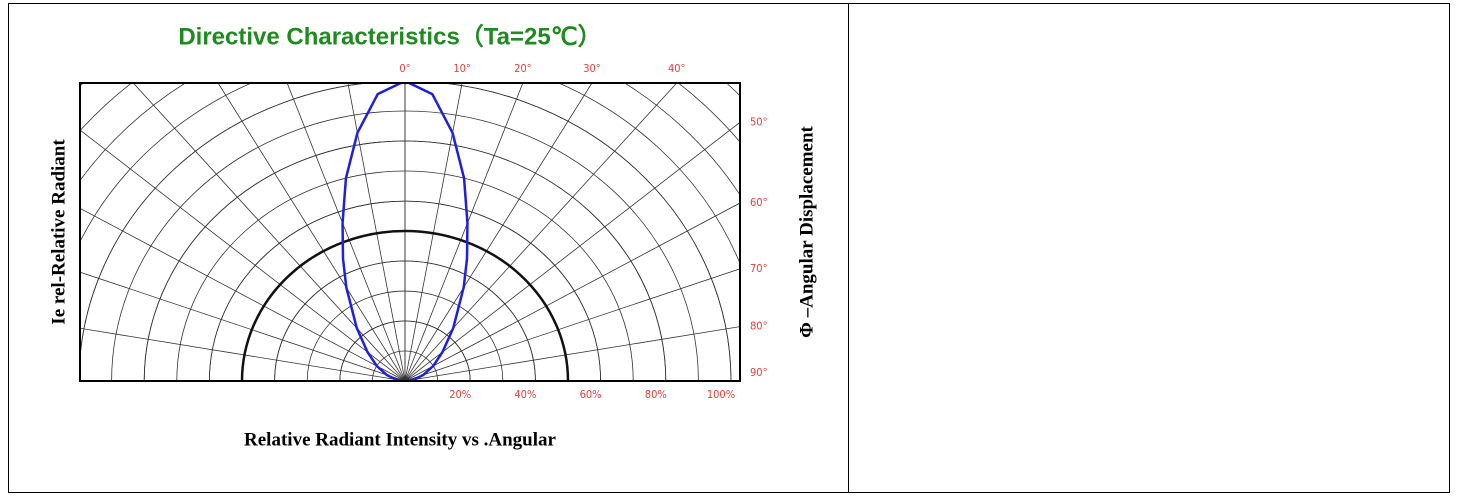 The height and width of the screenshot is (496, 1464). Describe the element at coordinates (759, 121) in the screenshot. I see `angle-tick-label: 50°` at that location.